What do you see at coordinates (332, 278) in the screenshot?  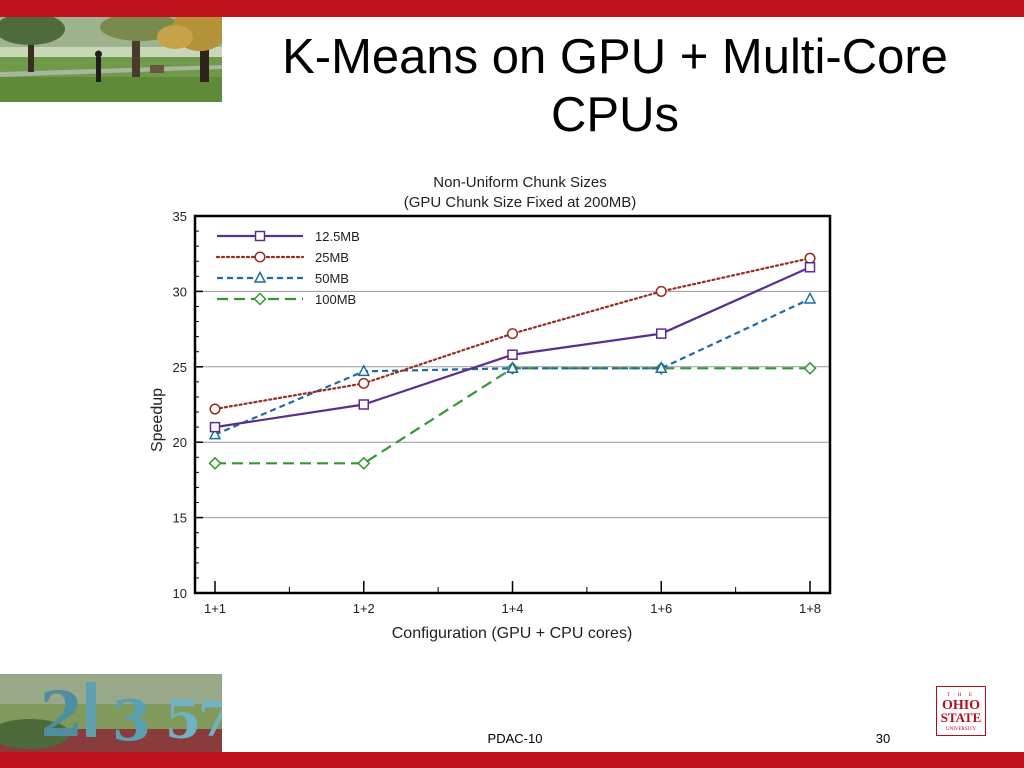 I see `legend-label: 50MB` at bounding box center [332, 278].